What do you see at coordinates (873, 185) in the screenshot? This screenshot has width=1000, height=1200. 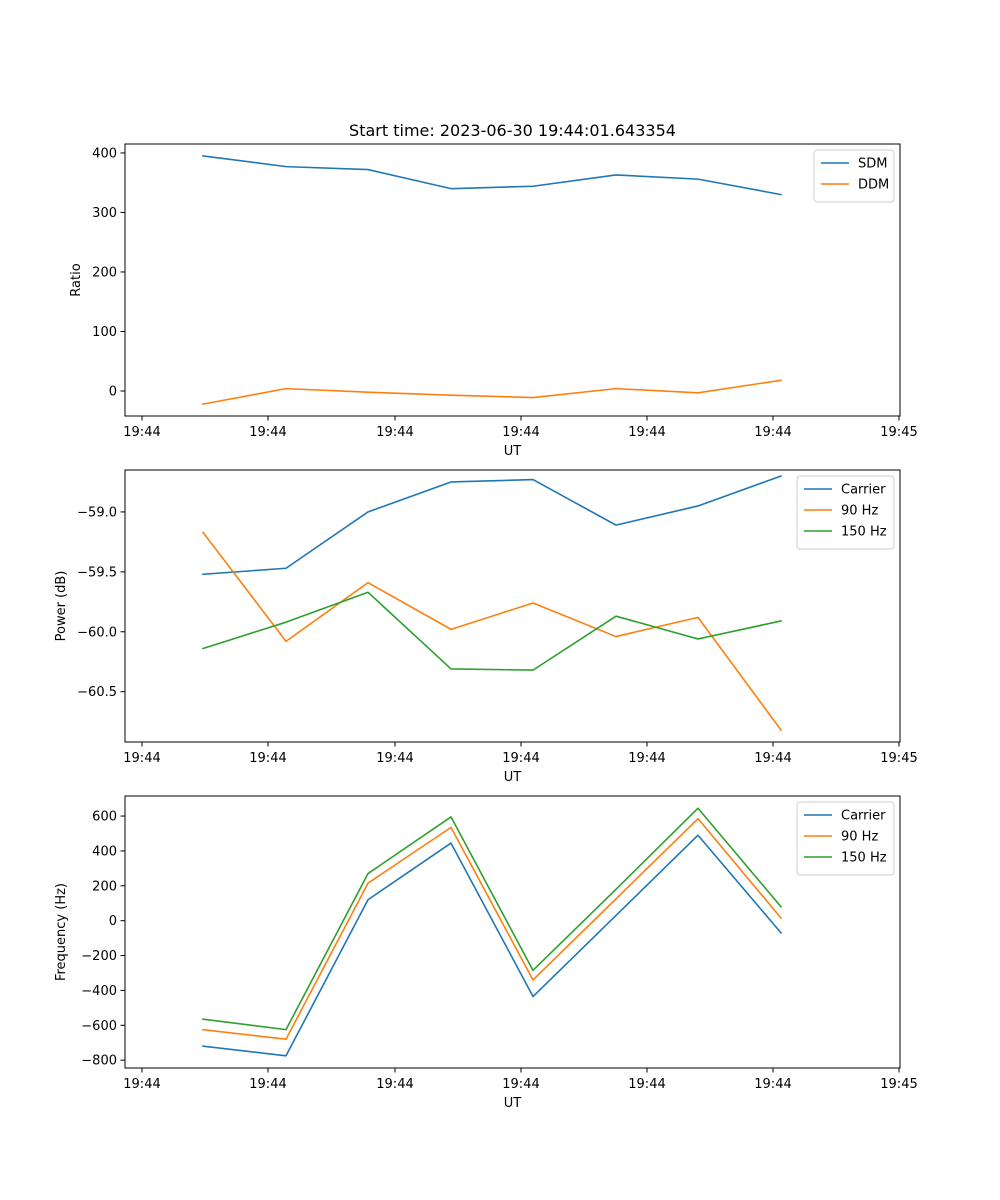 I see `legend-label: DDM` at bounding box center [873, 185].